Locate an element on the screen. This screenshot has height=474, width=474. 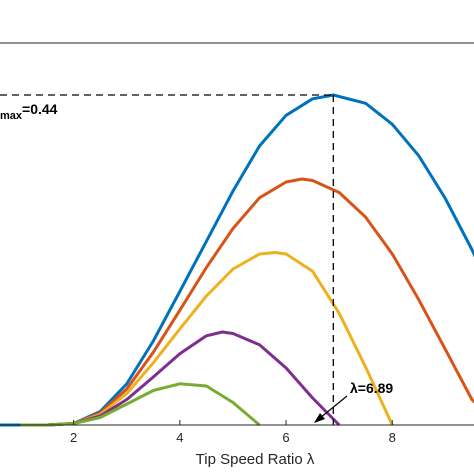
annotation-lambda-text: λ=6.89 is located at coordinates (371, 388).